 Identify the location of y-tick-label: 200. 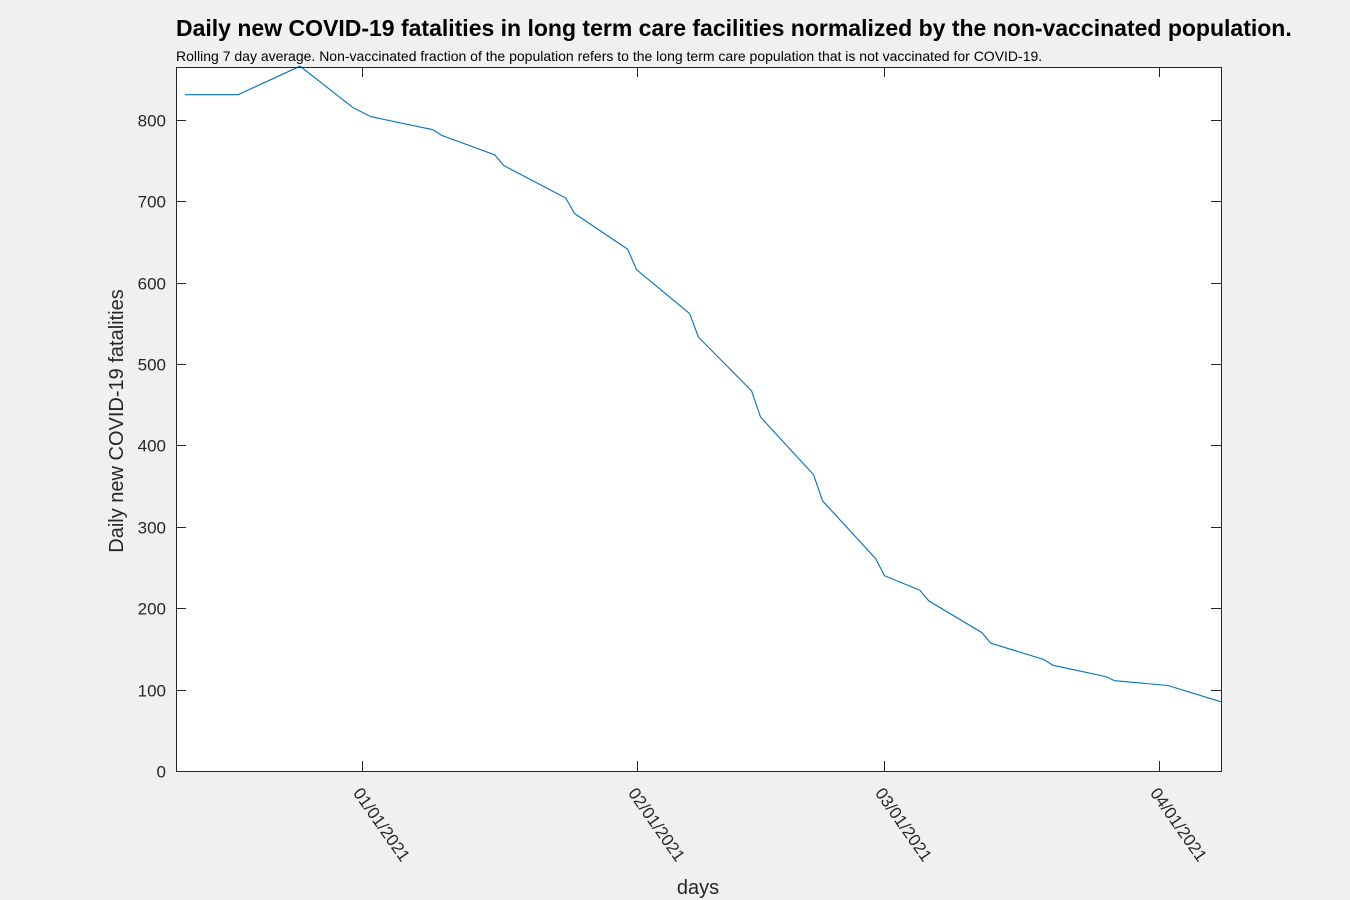
(152, 609).